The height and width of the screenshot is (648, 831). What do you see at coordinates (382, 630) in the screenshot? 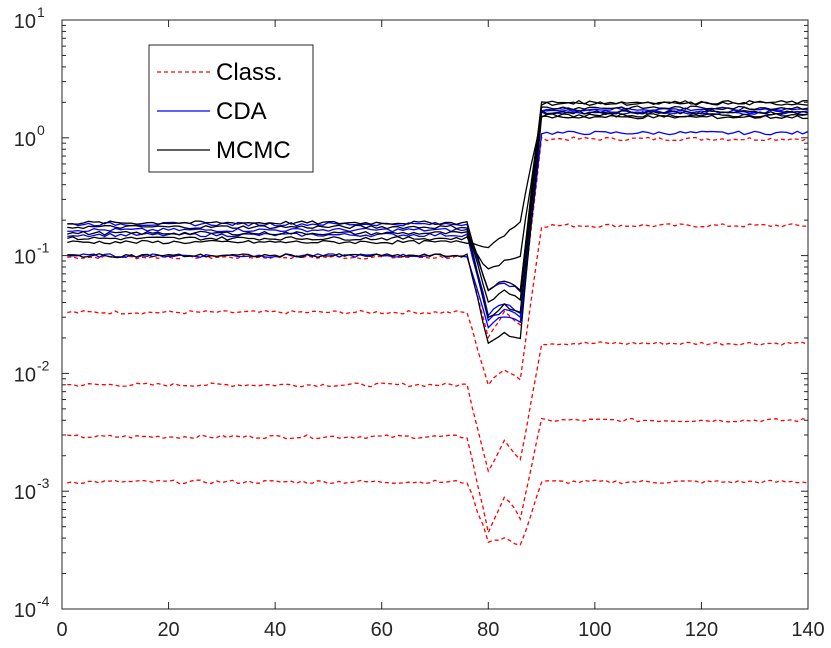
I see `x-tick-label: 60` at bounding box center [382, 630].